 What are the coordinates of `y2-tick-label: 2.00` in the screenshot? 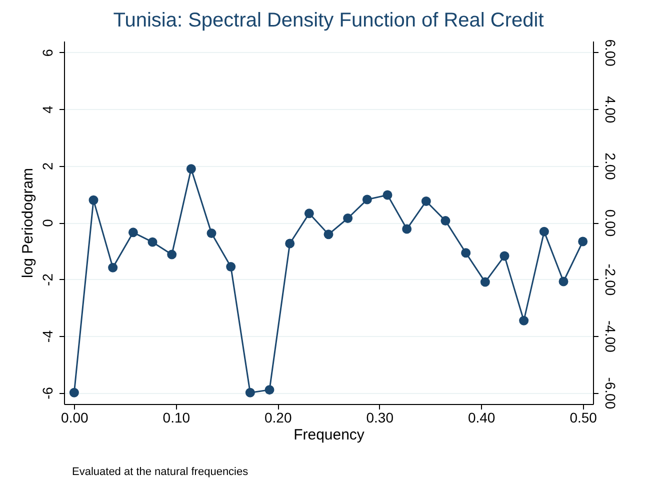 It's located at (610, 166).